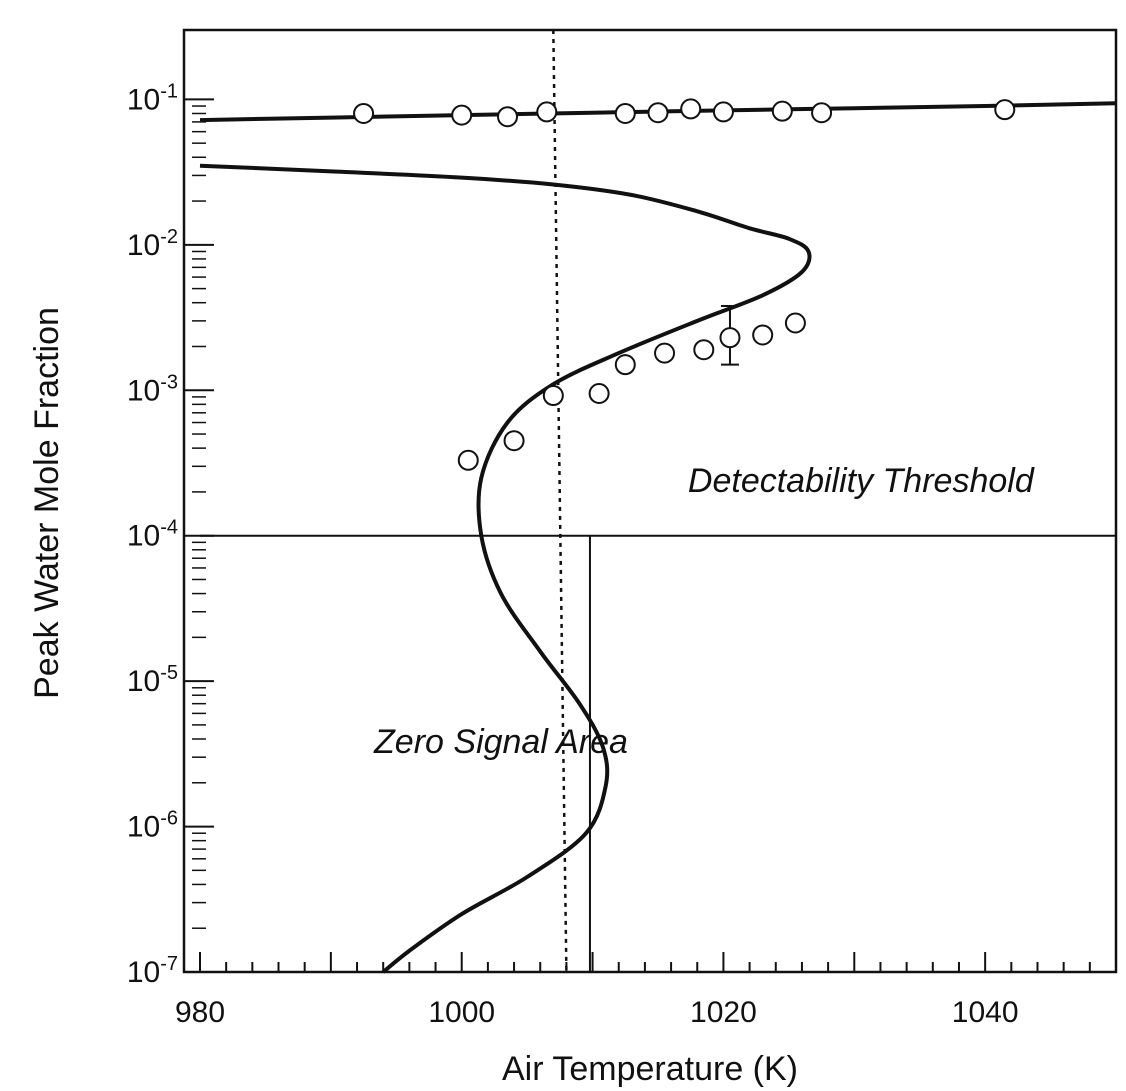 This screenshot has width=1126, height=1091. Describe the element at coordinates (169, 91) in the screenshot. I see `y-tick-exponent: -1` at that location.